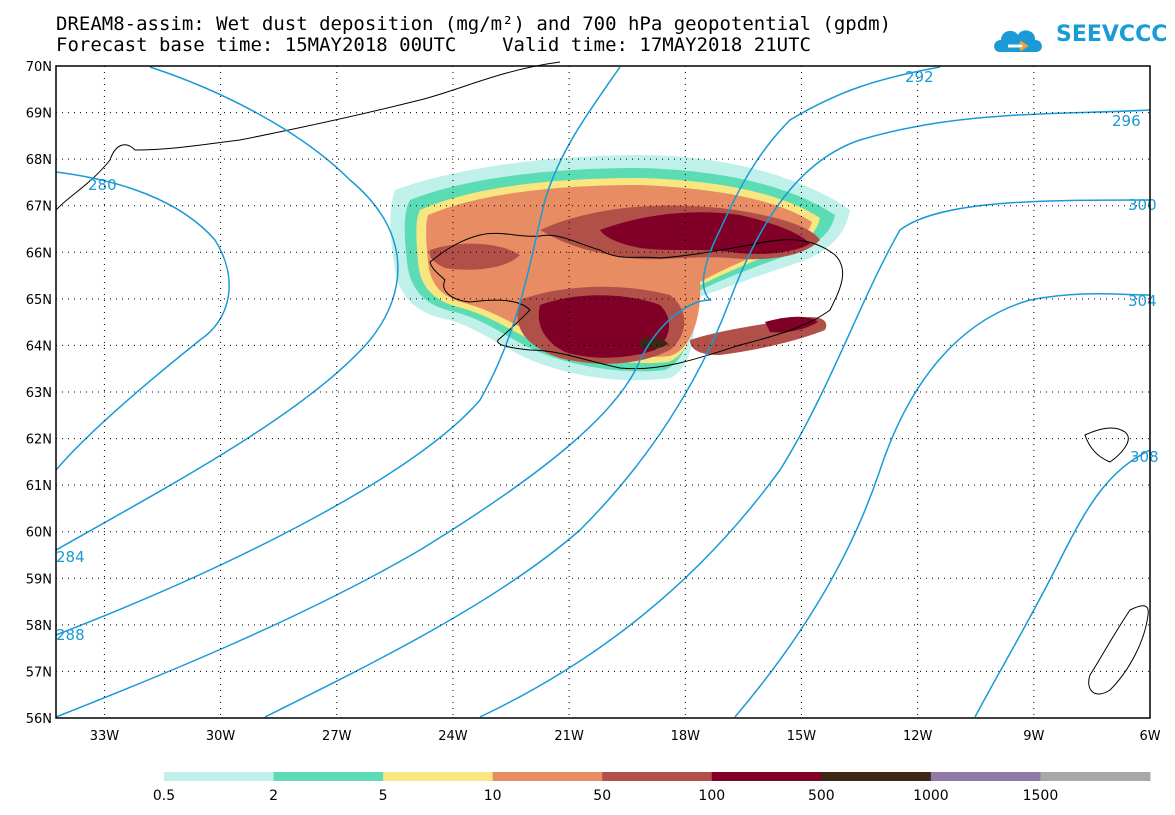  I want to click on contour-label: 284, so click(70, 557).